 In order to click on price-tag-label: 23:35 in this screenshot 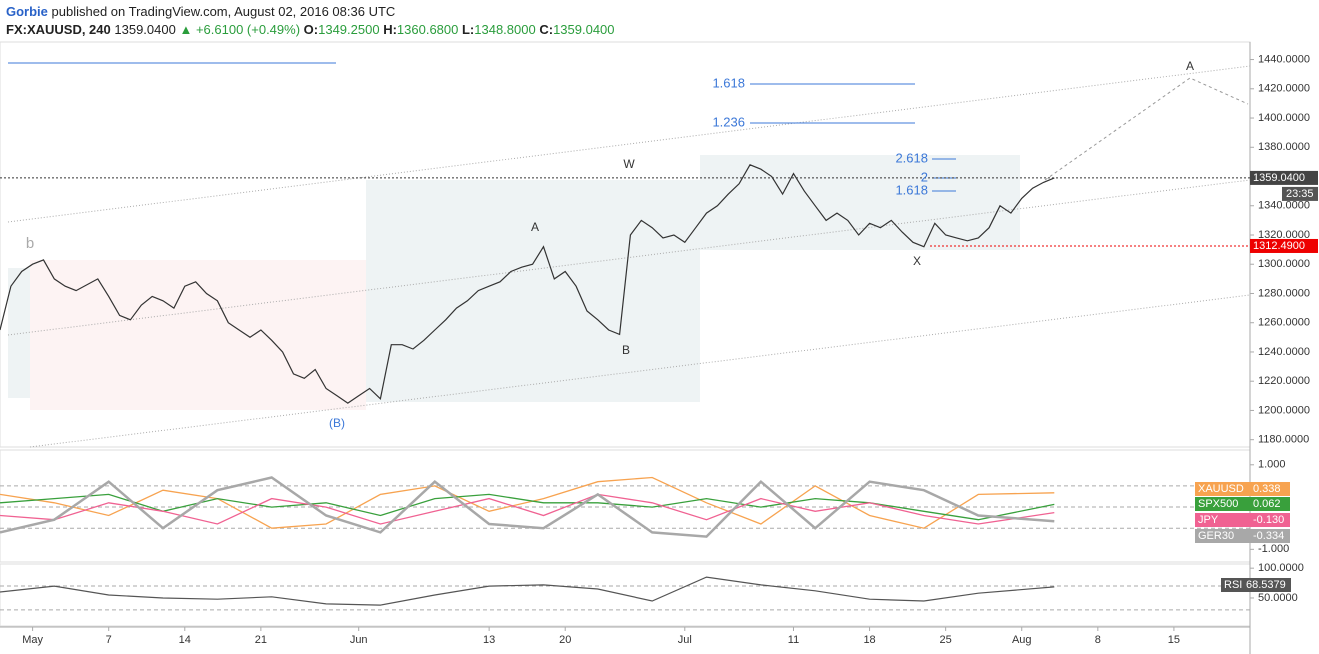, I will do `click(1300, 194)`.